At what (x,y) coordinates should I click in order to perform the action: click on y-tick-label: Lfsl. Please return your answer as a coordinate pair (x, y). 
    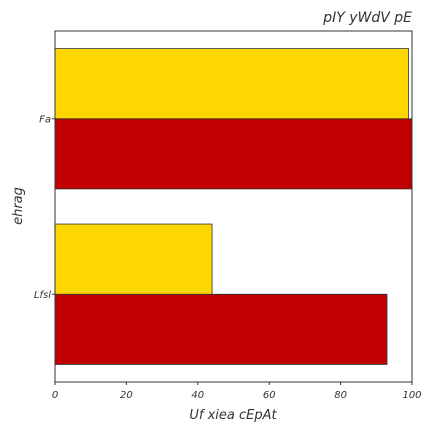
    Looking at the image, I should click on (42, 295).